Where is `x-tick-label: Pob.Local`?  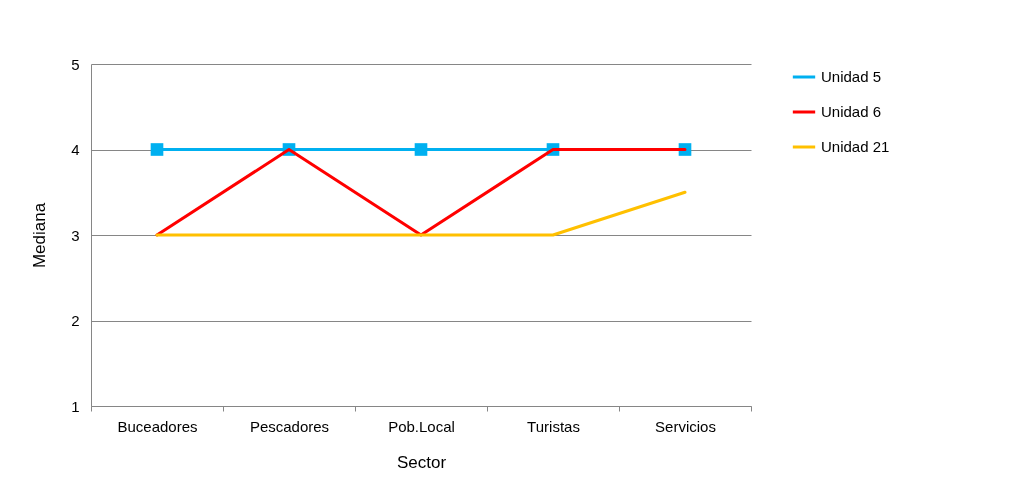 x-tick-label: Pob.Local is located at coordinates (421, 426).